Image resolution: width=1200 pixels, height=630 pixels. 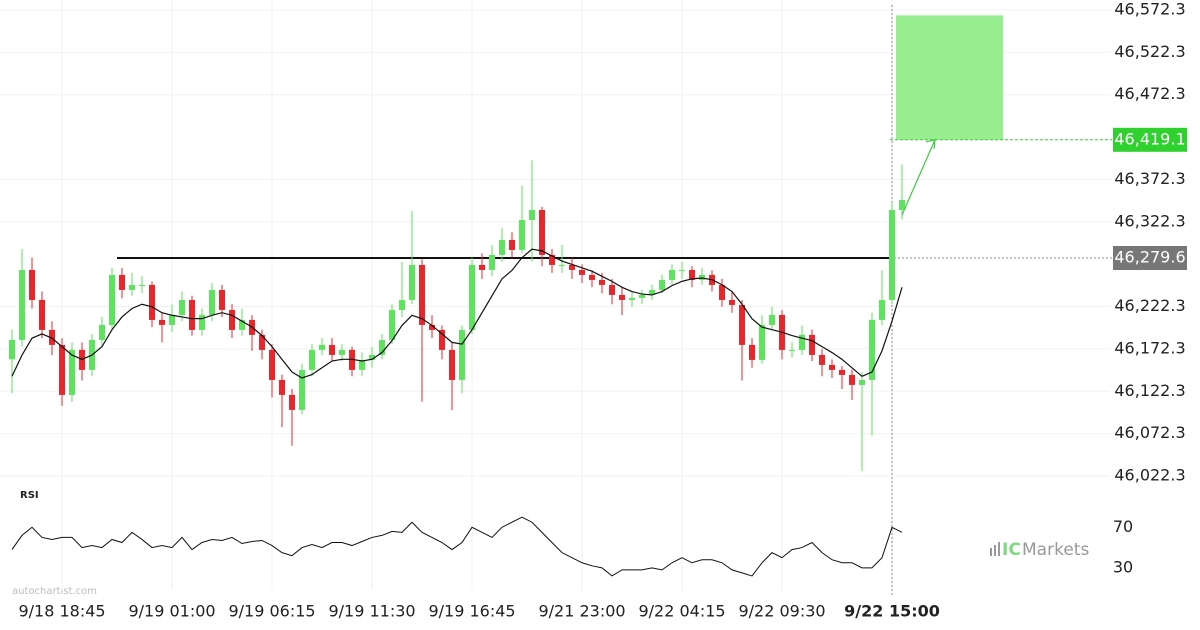 I want to click on target-zone, so click(x=949, y=77).